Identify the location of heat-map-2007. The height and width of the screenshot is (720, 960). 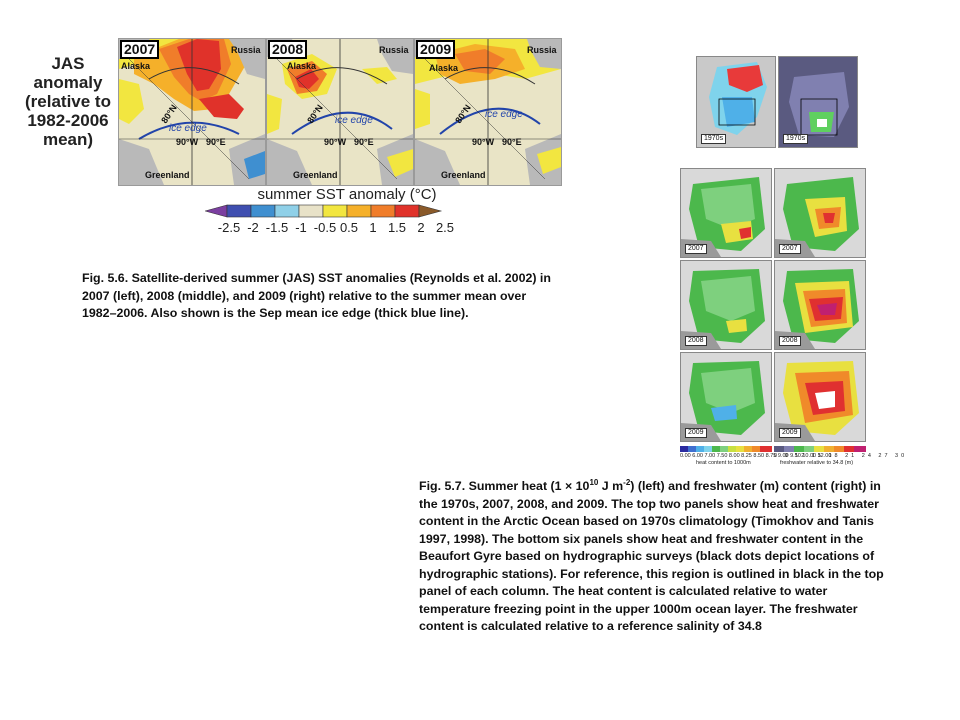
(726, 213).